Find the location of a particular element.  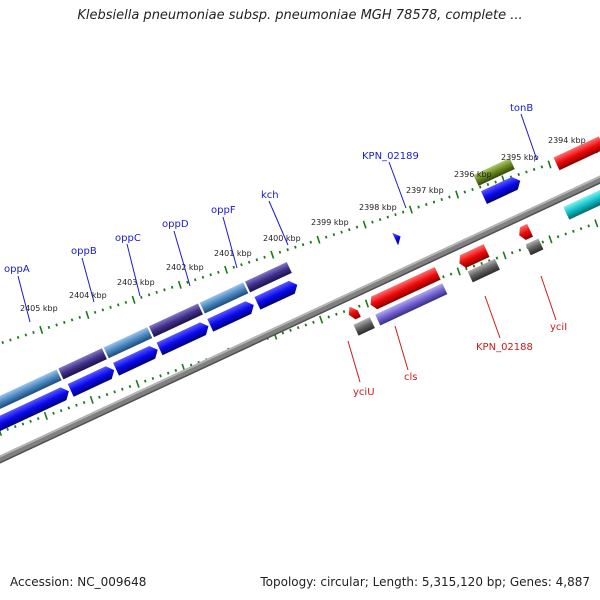

cls-cds-arrow is located at coordinates (404, 288).